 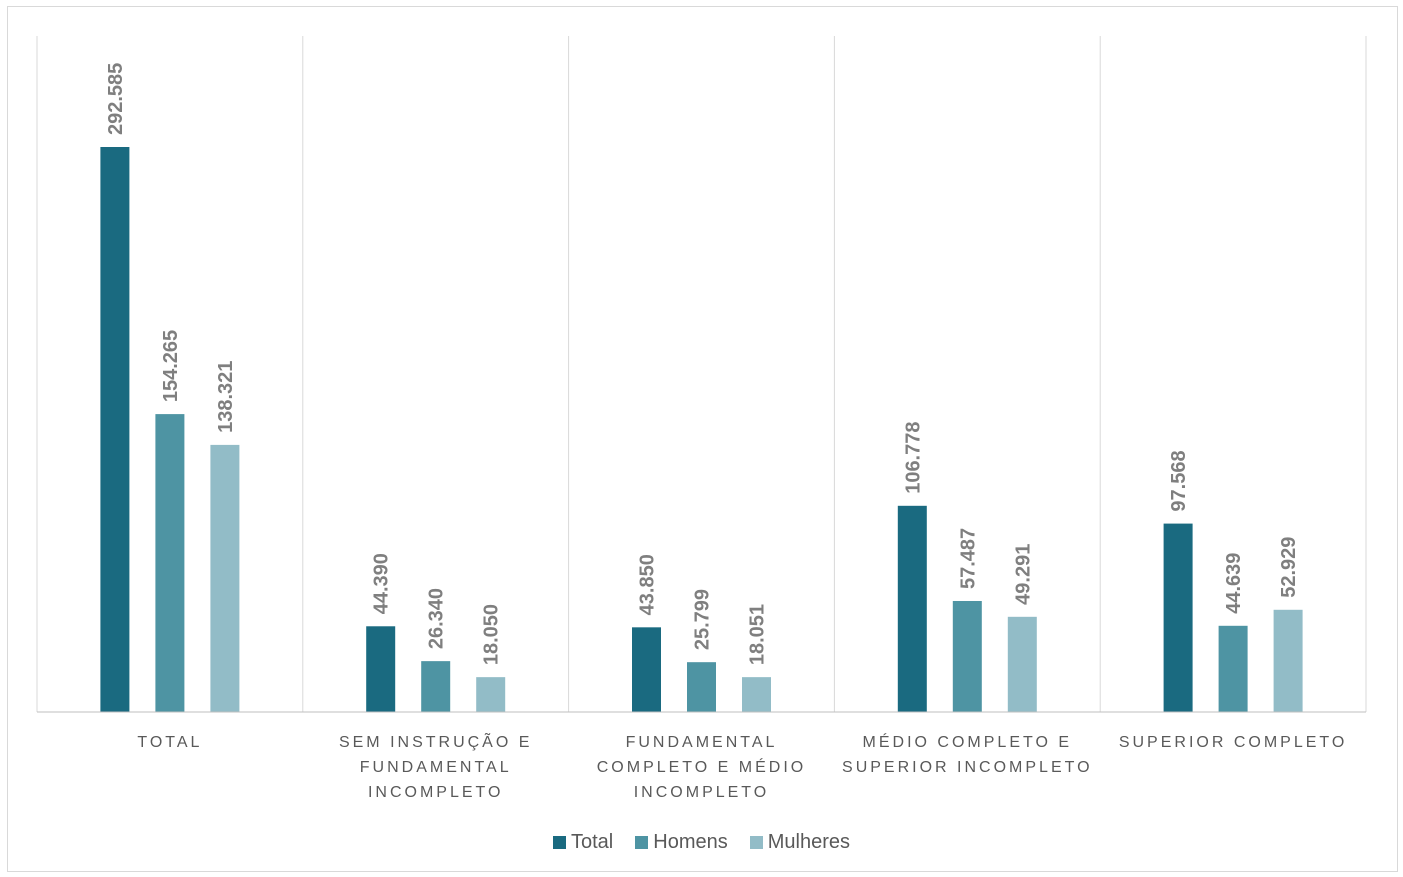 What do you see at coordinates (171, 366) in the screenshot?
I see `data-label: 154.265` at bounding box center [171, 366].